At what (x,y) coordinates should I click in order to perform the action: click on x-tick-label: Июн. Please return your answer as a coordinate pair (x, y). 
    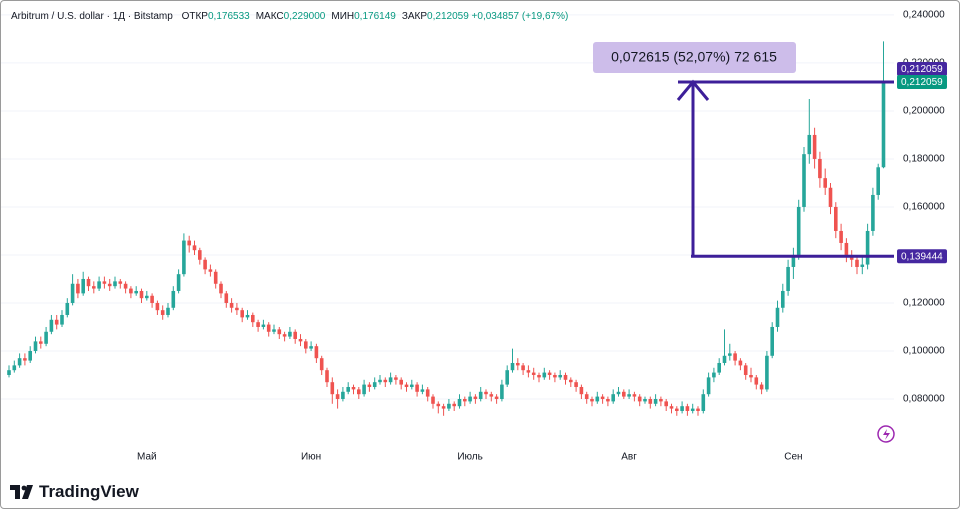
    Looking at the image, I should click on (311, 457).